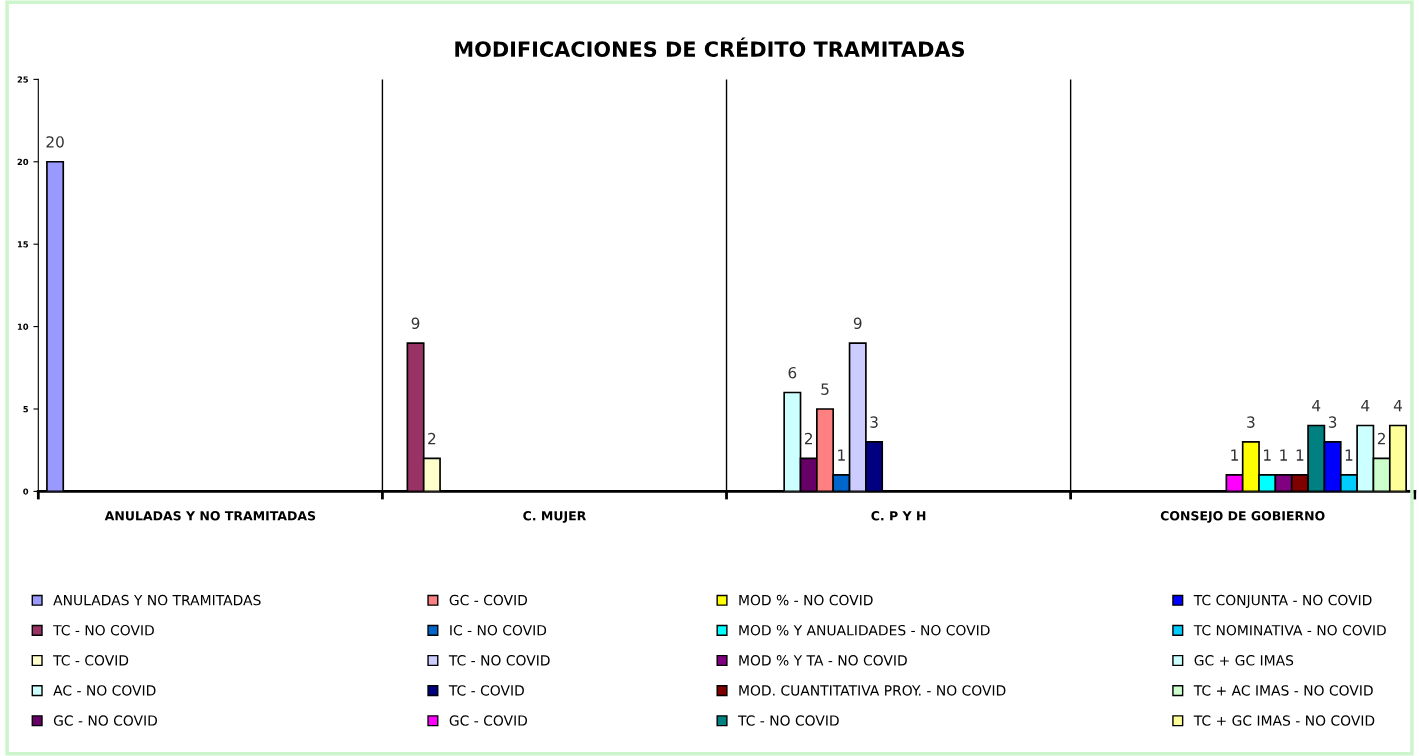  Describe the element at coordinates (1282, 601) in the screenshot. I see `legend-label: TC CONJUNTA - NO COVID` at that location.